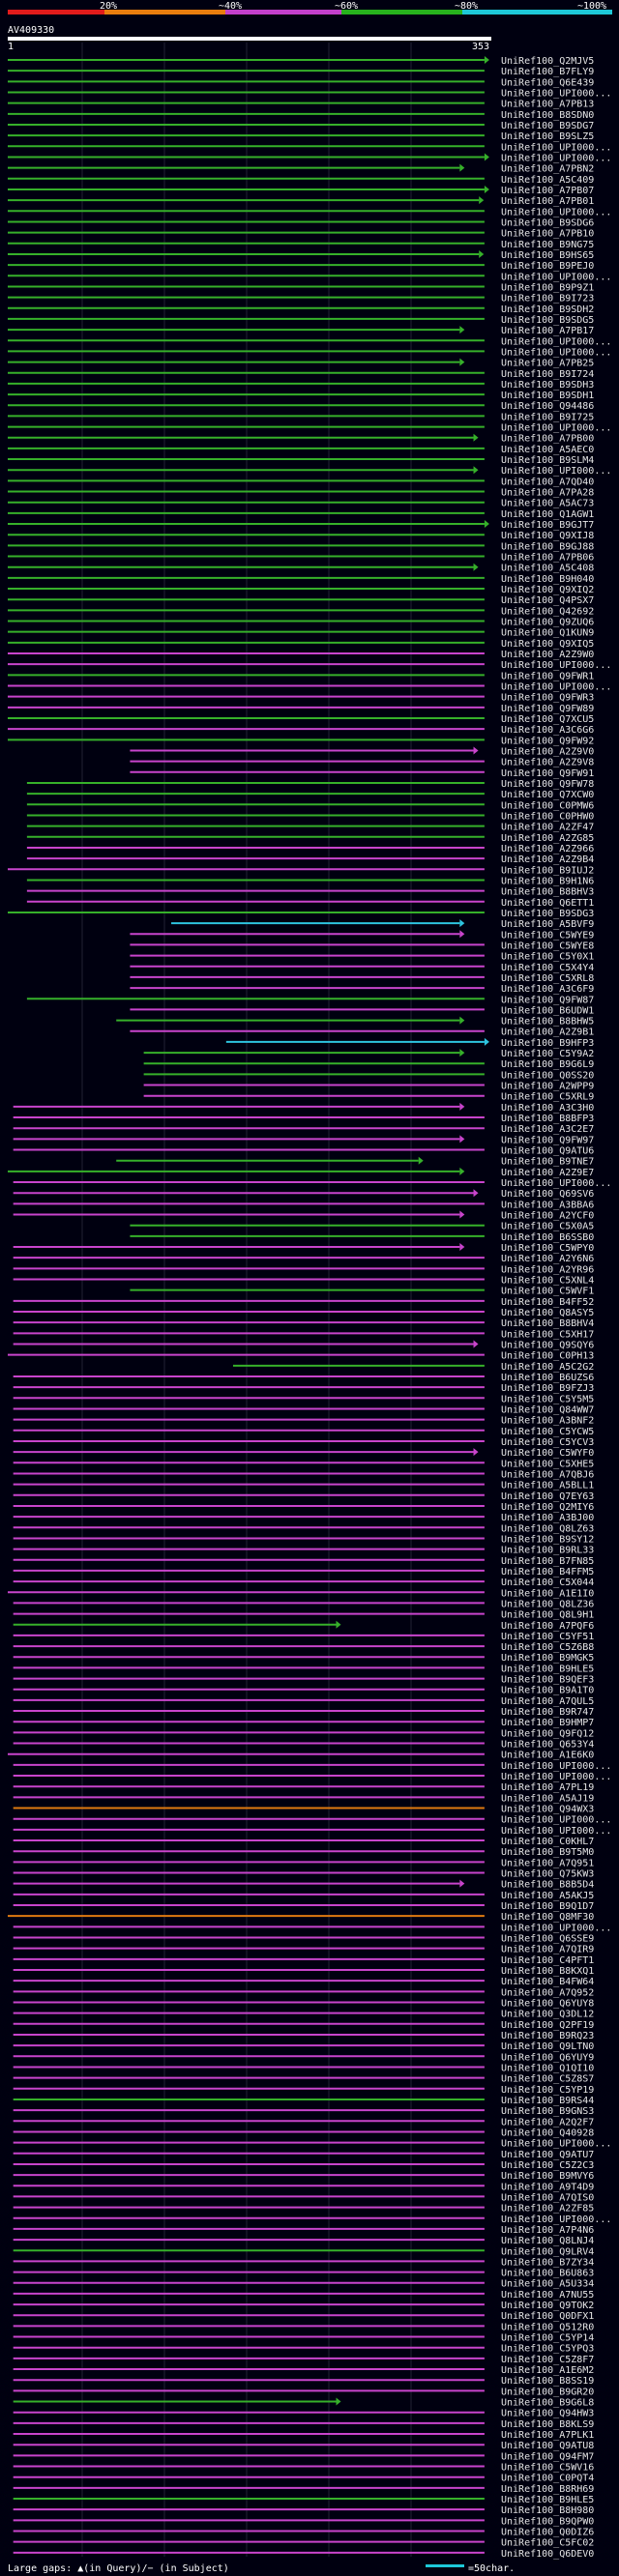  Describe the element at coordinates (547, 2295) in the screenshot. I see `hit-label: UniRef100_A7NU55` at that location.